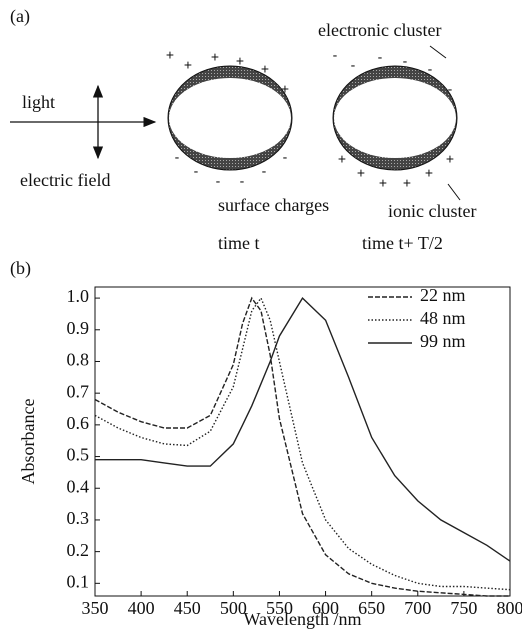  Describe the element at coordinates (20, 16) in the screenshot. I see `panel-label: (a)` at that location.